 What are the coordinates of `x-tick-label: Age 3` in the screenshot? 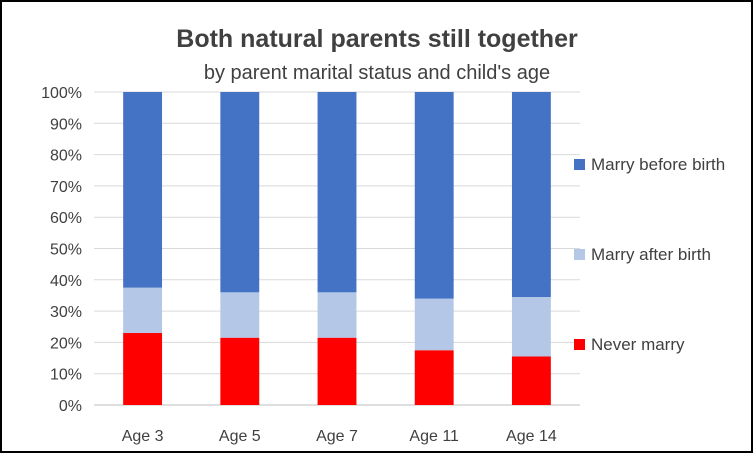 It's located at (143, 436).